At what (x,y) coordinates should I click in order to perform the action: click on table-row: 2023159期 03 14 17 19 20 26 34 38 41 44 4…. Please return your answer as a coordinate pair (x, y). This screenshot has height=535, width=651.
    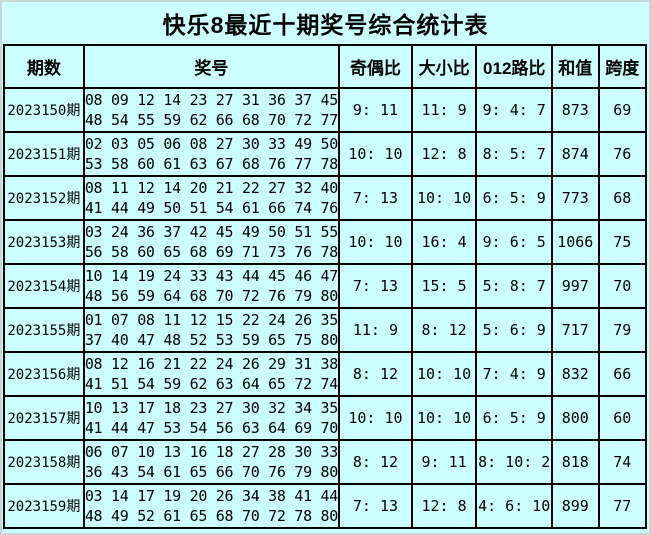
    Looking at the image, I should click on (325, 506).